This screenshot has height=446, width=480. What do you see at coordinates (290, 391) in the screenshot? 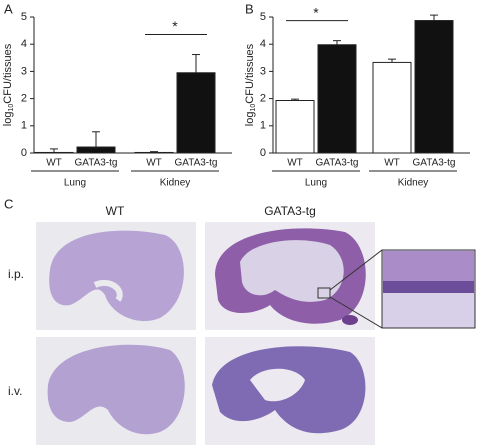
I see `image-gata3-iv` at bounding box center [290, 391].